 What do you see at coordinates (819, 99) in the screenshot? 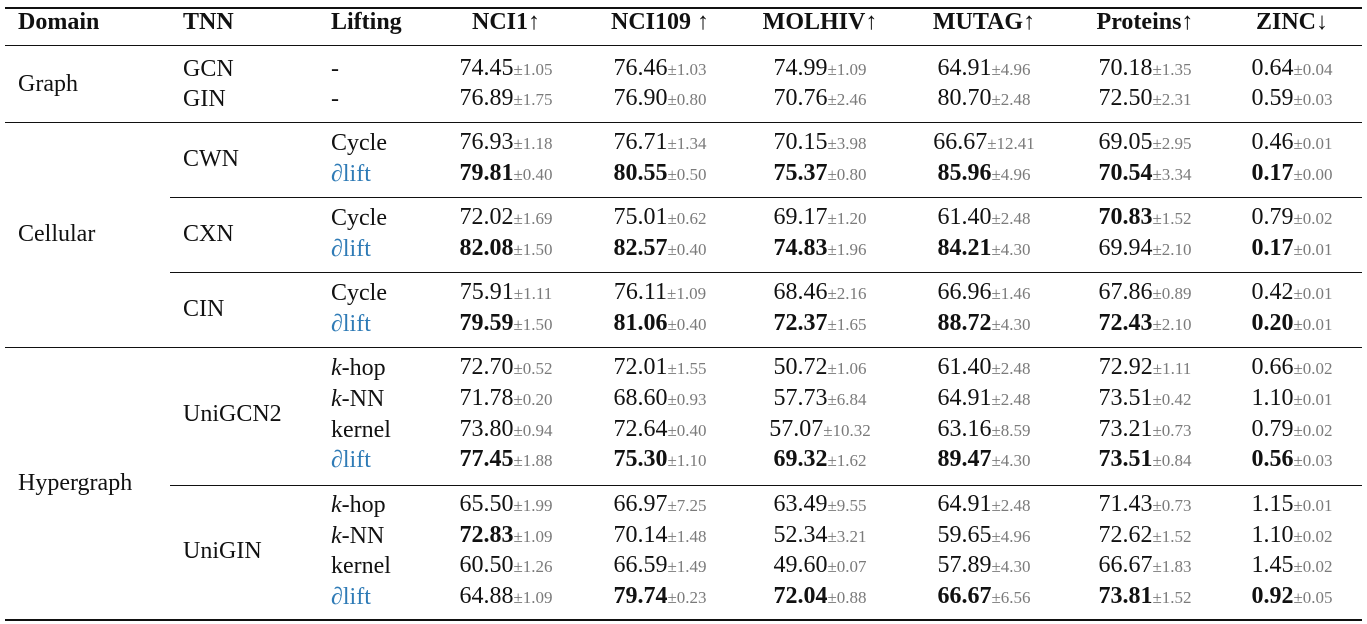
I see `metric-cell: 70.76±2.46` at bounding box center [819, 99].